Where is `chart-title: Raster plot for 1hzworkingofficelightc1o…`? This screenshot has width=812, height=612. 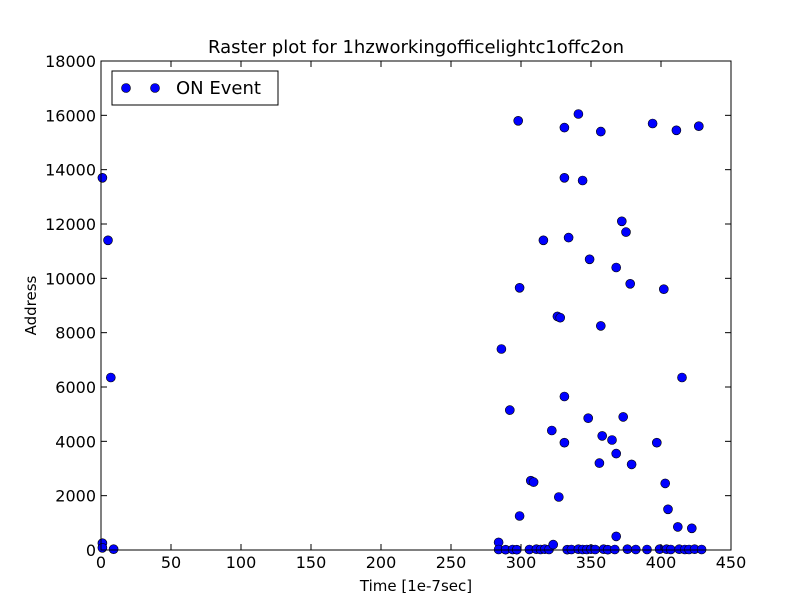 chart-title: Raster plot for 1hzworkingofficelightc1o… is located at coordinates (416, 47).